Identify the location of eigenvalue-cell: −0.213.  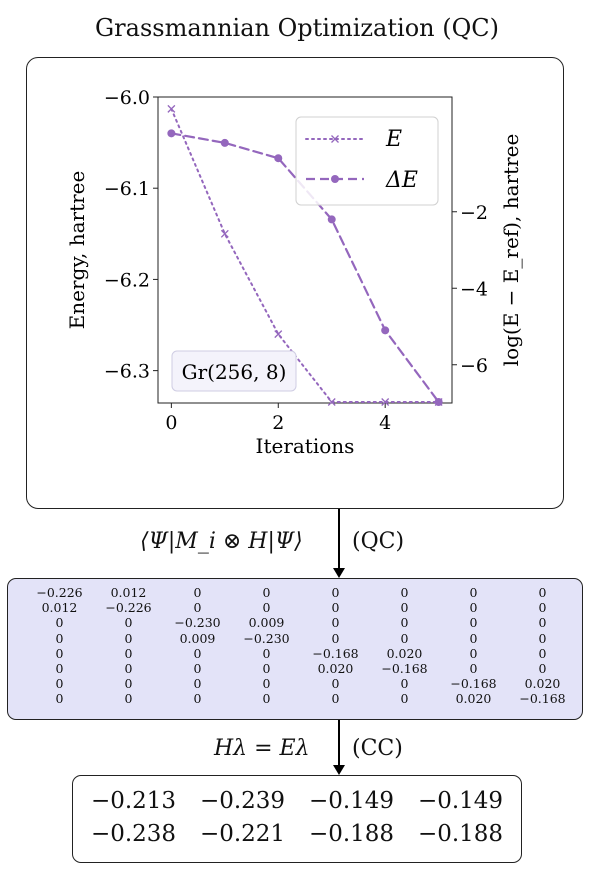
(133, 801).